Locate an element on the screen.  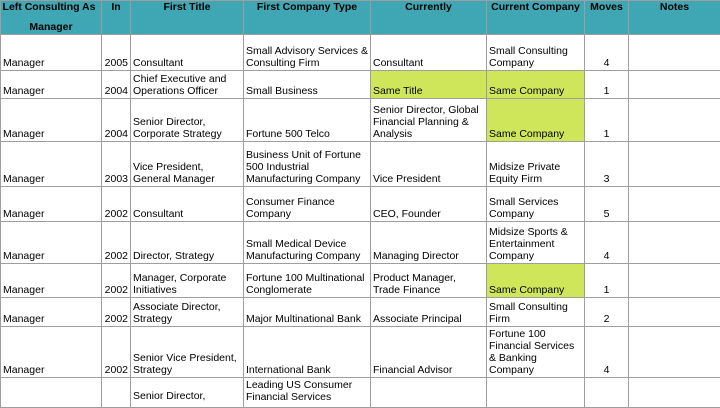
cell-first-title: Associate Director, Strategy is located at coordinates (187, 312).